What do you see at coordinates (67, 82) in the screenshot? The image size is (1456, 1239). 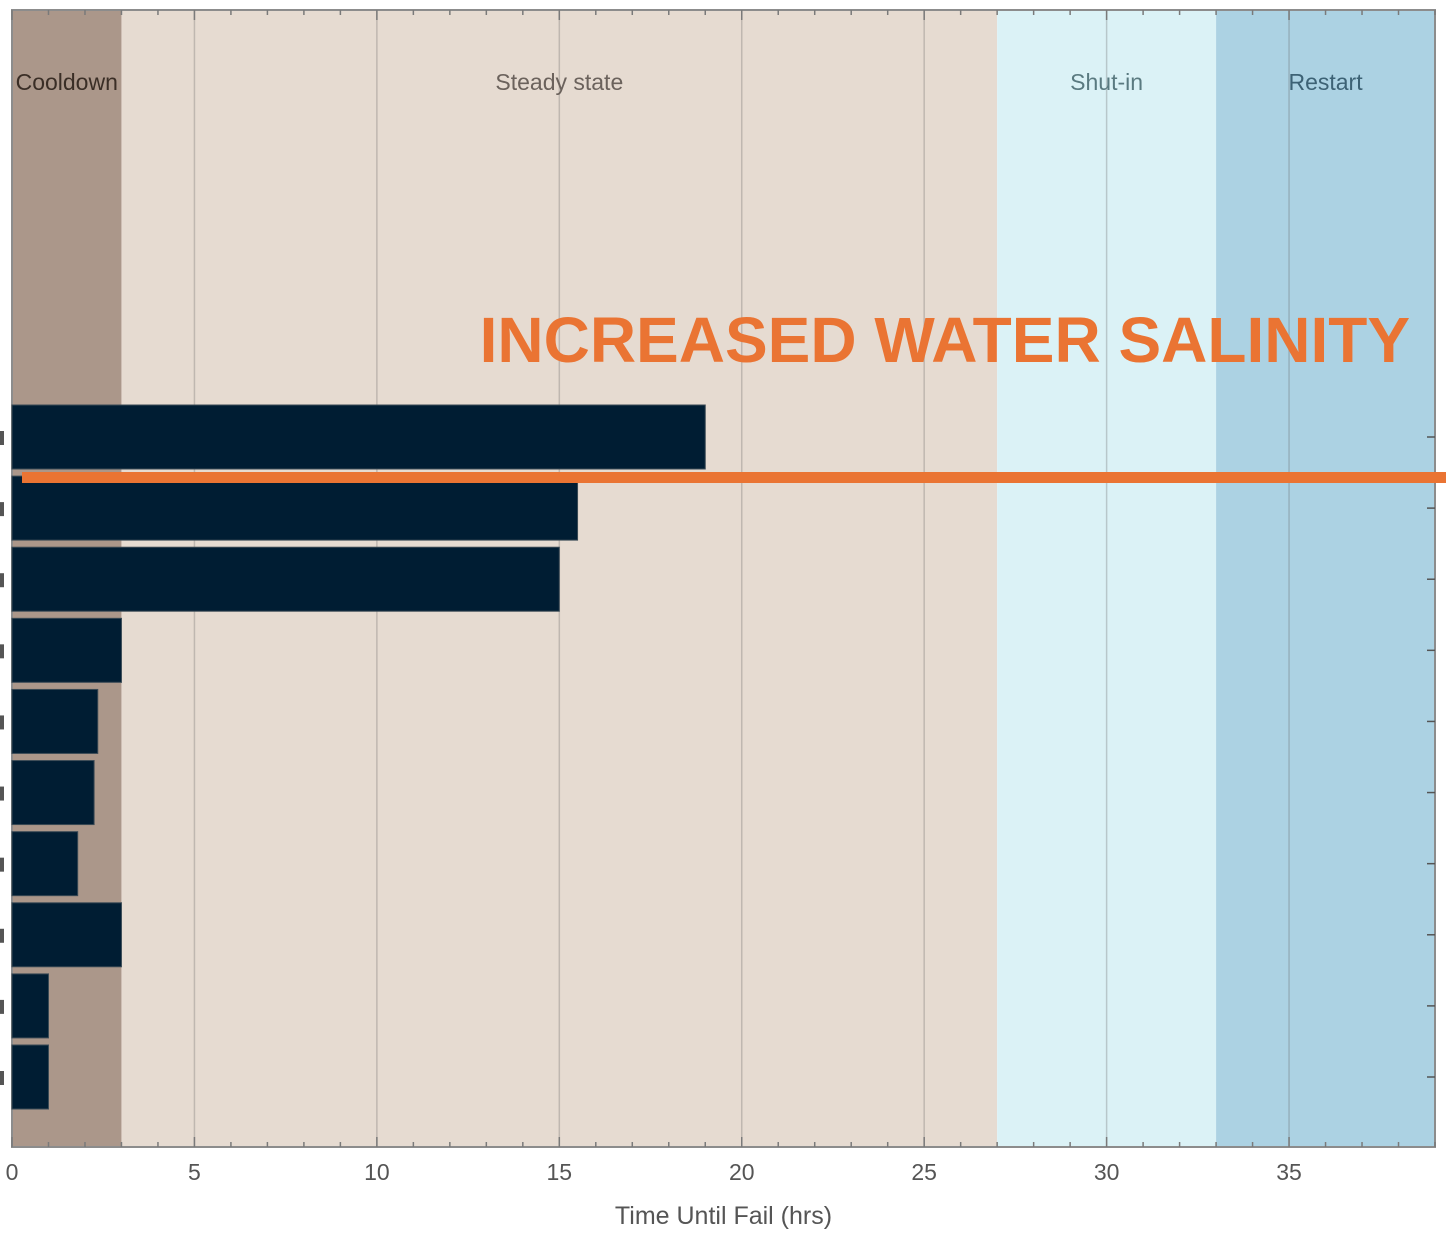 I see `phase-label: Cooldown` at bounding box center [67, 82].